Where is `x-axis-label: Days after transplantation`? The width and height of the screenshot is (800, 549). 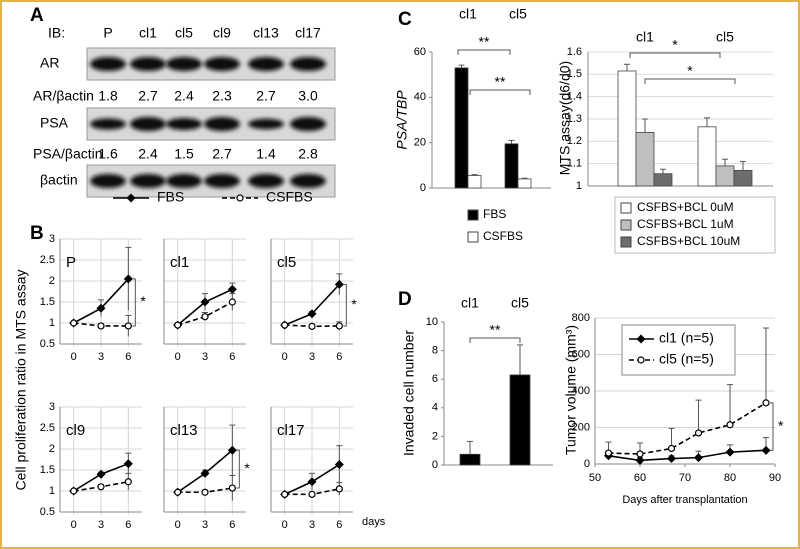
x-axis-label: Days after transplantation is located at coordinates (684, 500).